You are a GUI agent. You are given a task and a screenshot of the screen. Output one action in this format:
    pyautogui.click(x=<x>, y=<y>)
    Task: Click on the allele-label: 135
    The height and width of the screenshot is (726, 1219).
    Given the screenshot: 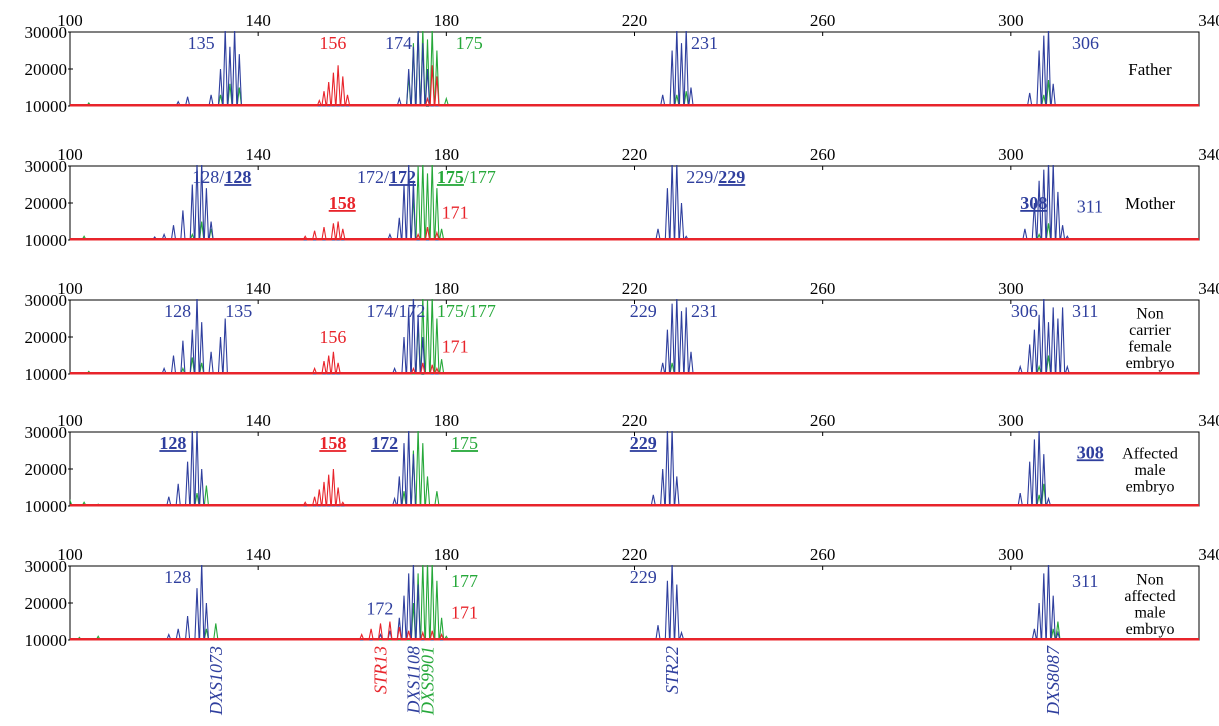 What is the action you would take?
    pyautogui.click(x=201, y=43)
    